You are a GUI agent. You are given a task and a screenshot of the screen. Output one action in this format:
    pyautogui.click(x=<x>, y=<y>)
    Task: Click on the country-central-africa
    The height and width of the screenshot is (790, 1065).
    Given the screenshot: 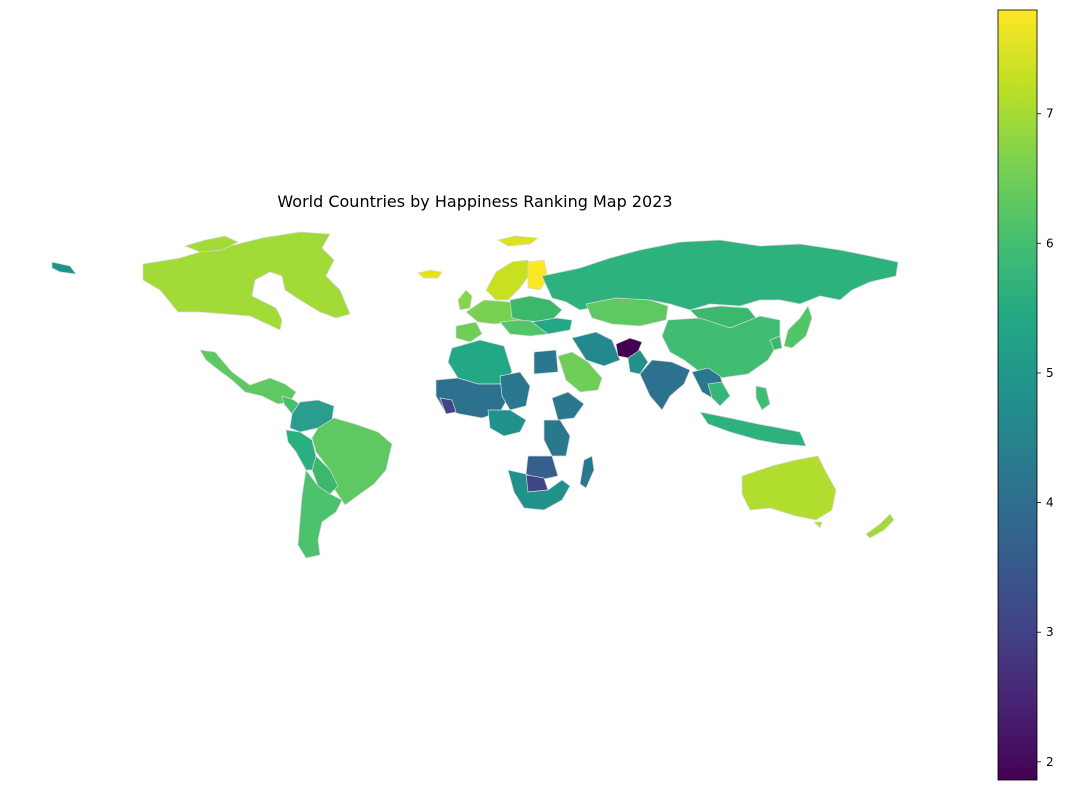 What is the action you would take?
    pyautogui.click(x=507, y=423)
    